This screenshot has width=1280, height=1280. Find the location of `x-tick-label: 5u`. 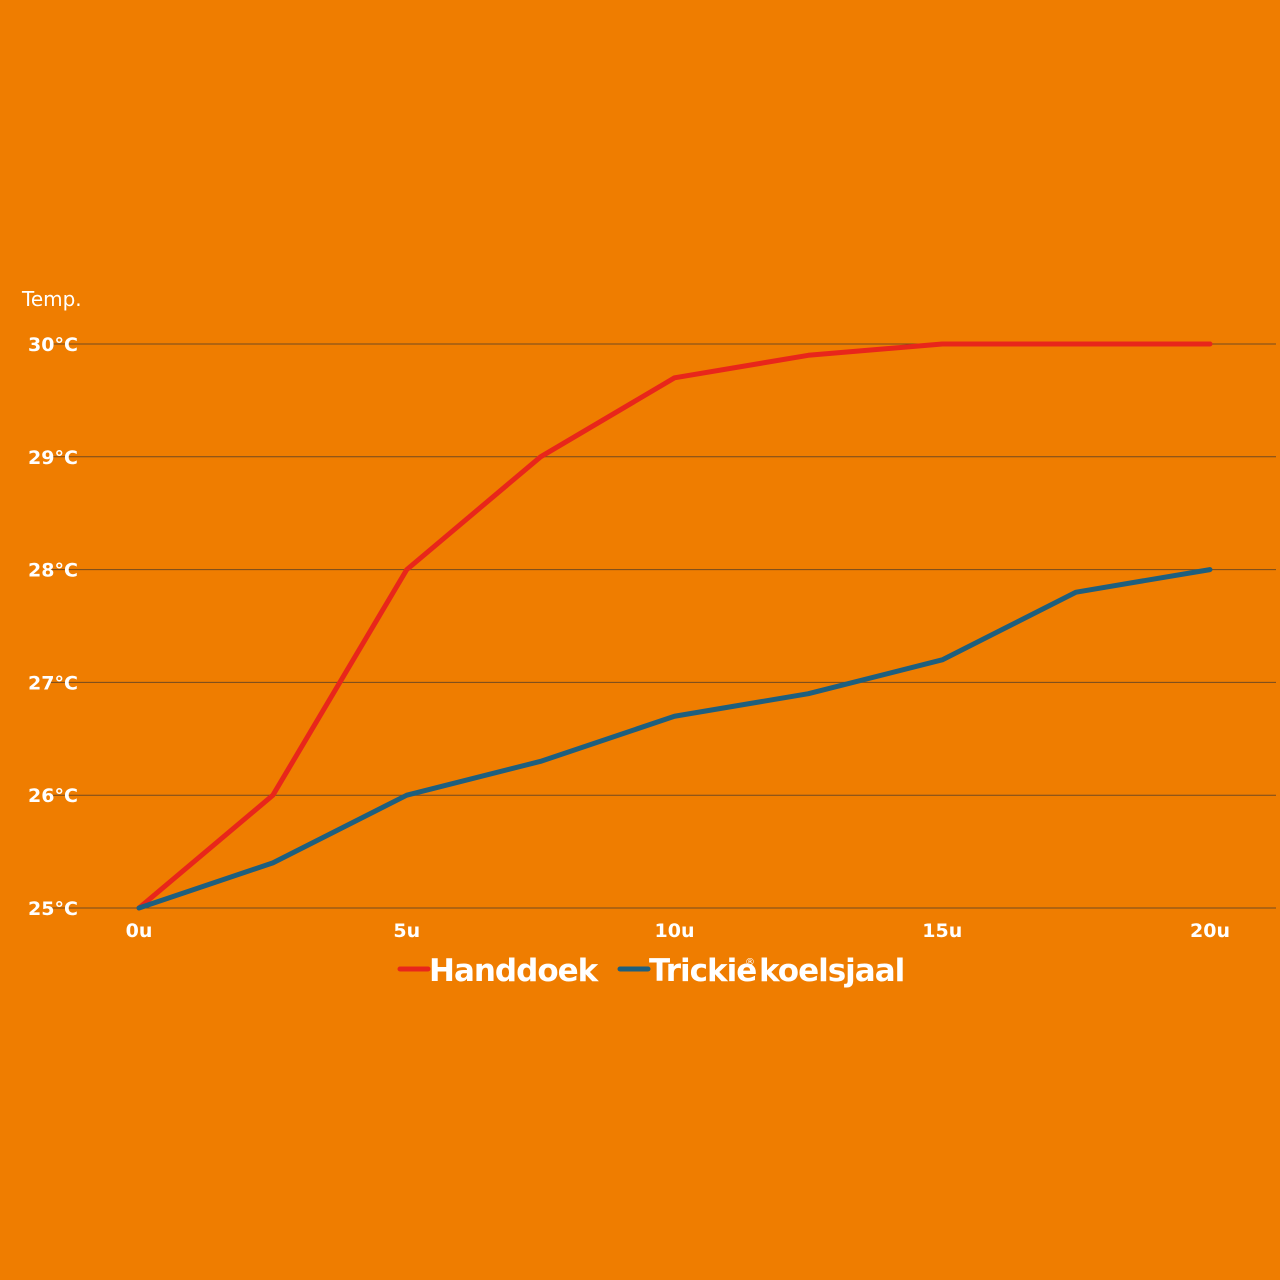

x-tick-label: 5u is located at coordinates (406, 931).